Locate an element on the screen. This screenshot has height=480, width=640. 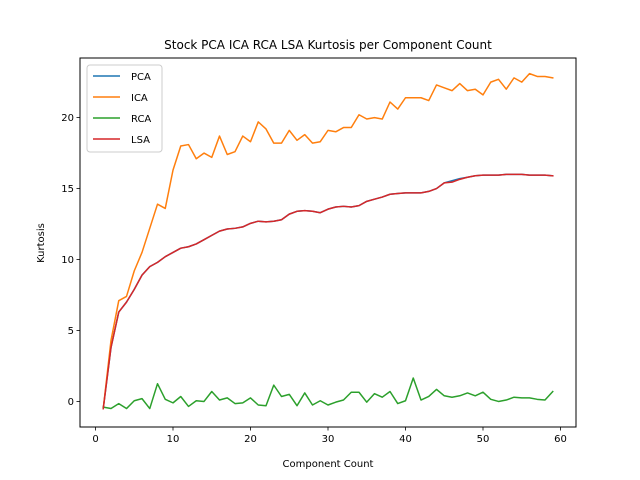
x-axis-label: Component Count is located at coordinates (328, 464).